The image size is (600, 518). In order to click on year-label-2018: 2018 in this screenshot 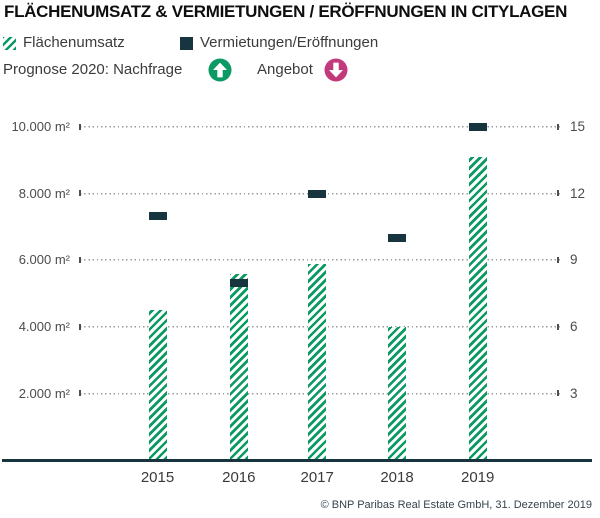, I will do `click(397, 477)`.